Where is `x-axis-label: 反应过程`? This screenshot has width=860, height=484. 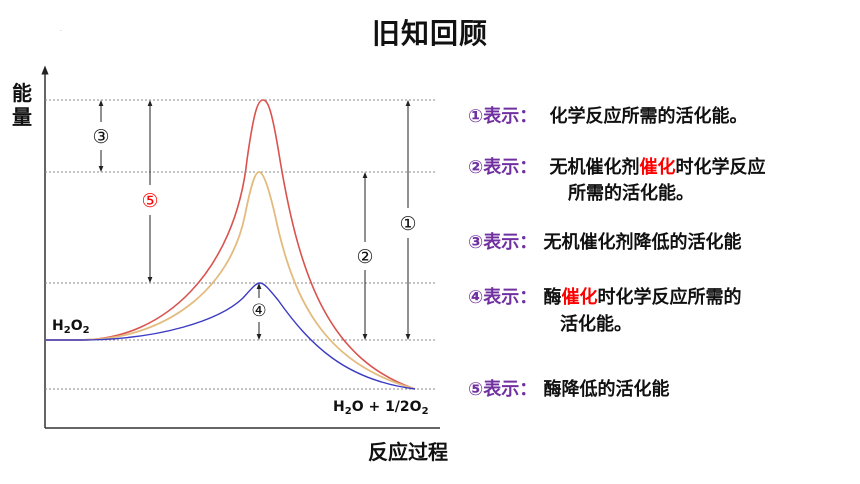
x-axis-label: 反应过程 is located at coordinates (408, 452).